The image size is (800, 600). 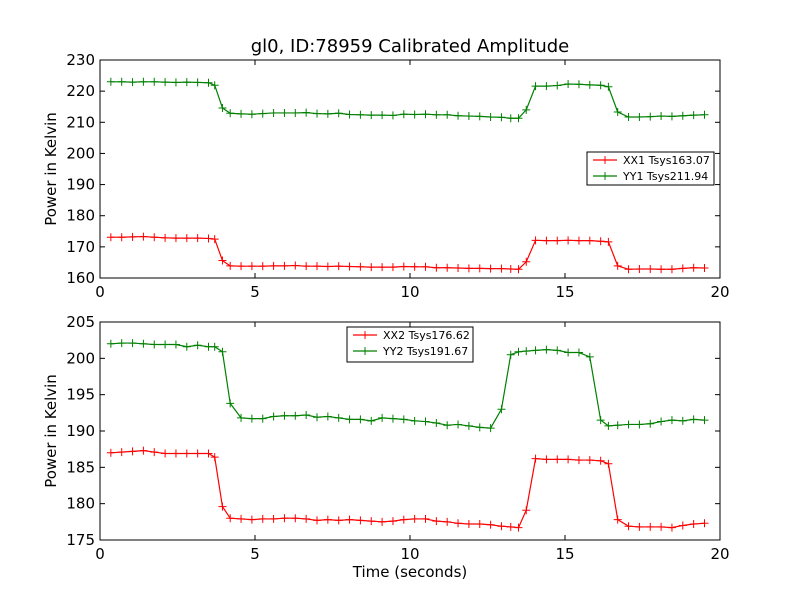 What do you see at coordinates (80, 504) in the screenshot?
I see `y-tick-label: 180` at bounding box center [80, 504].